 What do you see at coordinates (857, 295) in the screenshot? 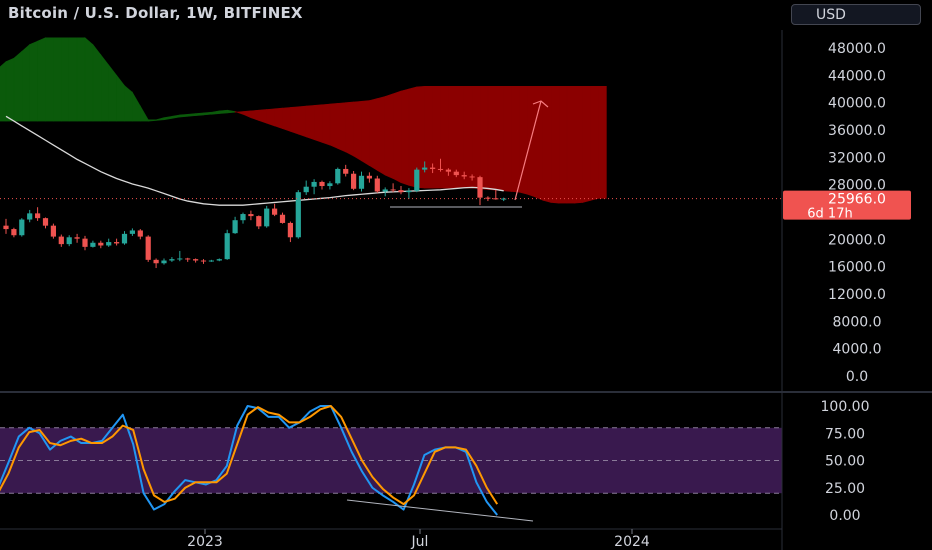
I see `price-tick-label: 12000.0` at bounding box center [857, 295].